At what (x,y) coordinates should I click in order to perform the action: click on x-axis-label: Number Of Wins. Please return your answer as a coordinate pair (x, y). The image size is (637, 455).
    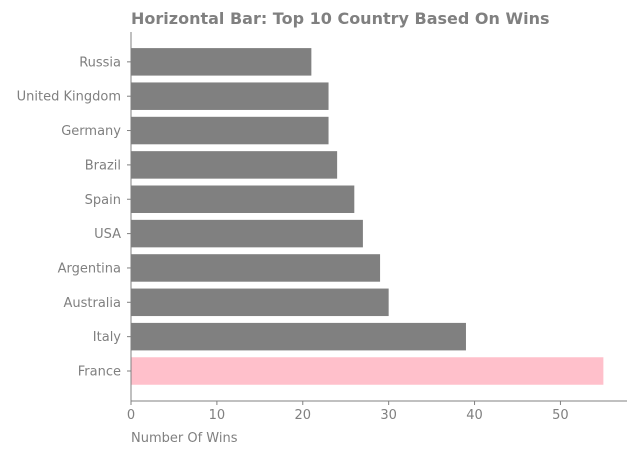
    Looking at the image, I should click on (184, 438).